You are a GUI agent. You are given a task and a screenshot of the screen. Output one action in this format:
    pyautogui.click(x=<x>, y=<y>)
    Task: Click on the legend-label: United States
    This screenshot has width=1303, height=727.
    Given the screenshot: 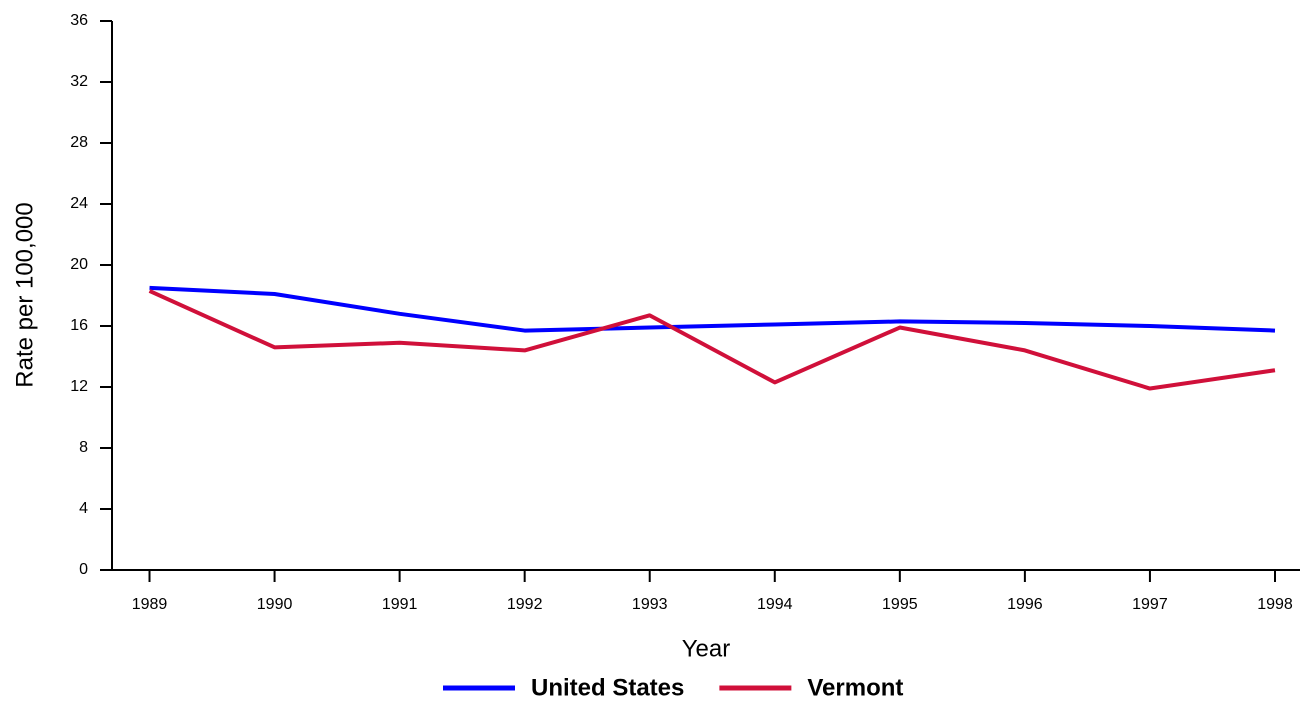 What is the action you would take?
    pyautogui.click(x=607, y=687)
    